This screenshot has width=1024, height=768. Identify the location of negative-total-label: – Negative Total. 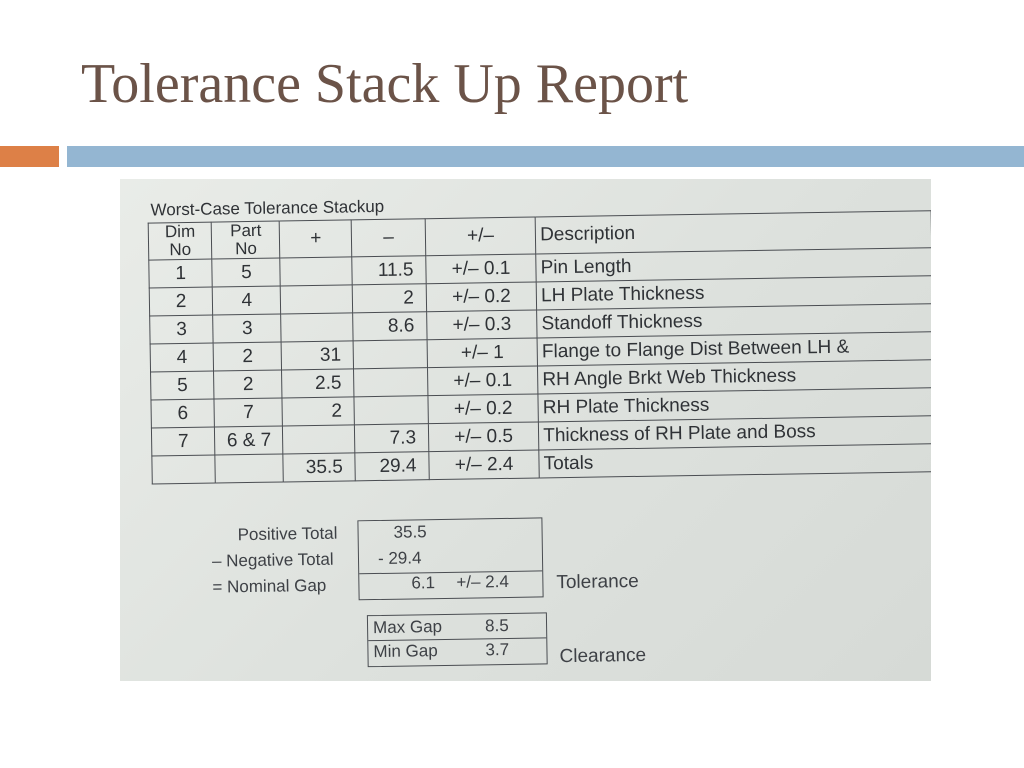
(272, 560).